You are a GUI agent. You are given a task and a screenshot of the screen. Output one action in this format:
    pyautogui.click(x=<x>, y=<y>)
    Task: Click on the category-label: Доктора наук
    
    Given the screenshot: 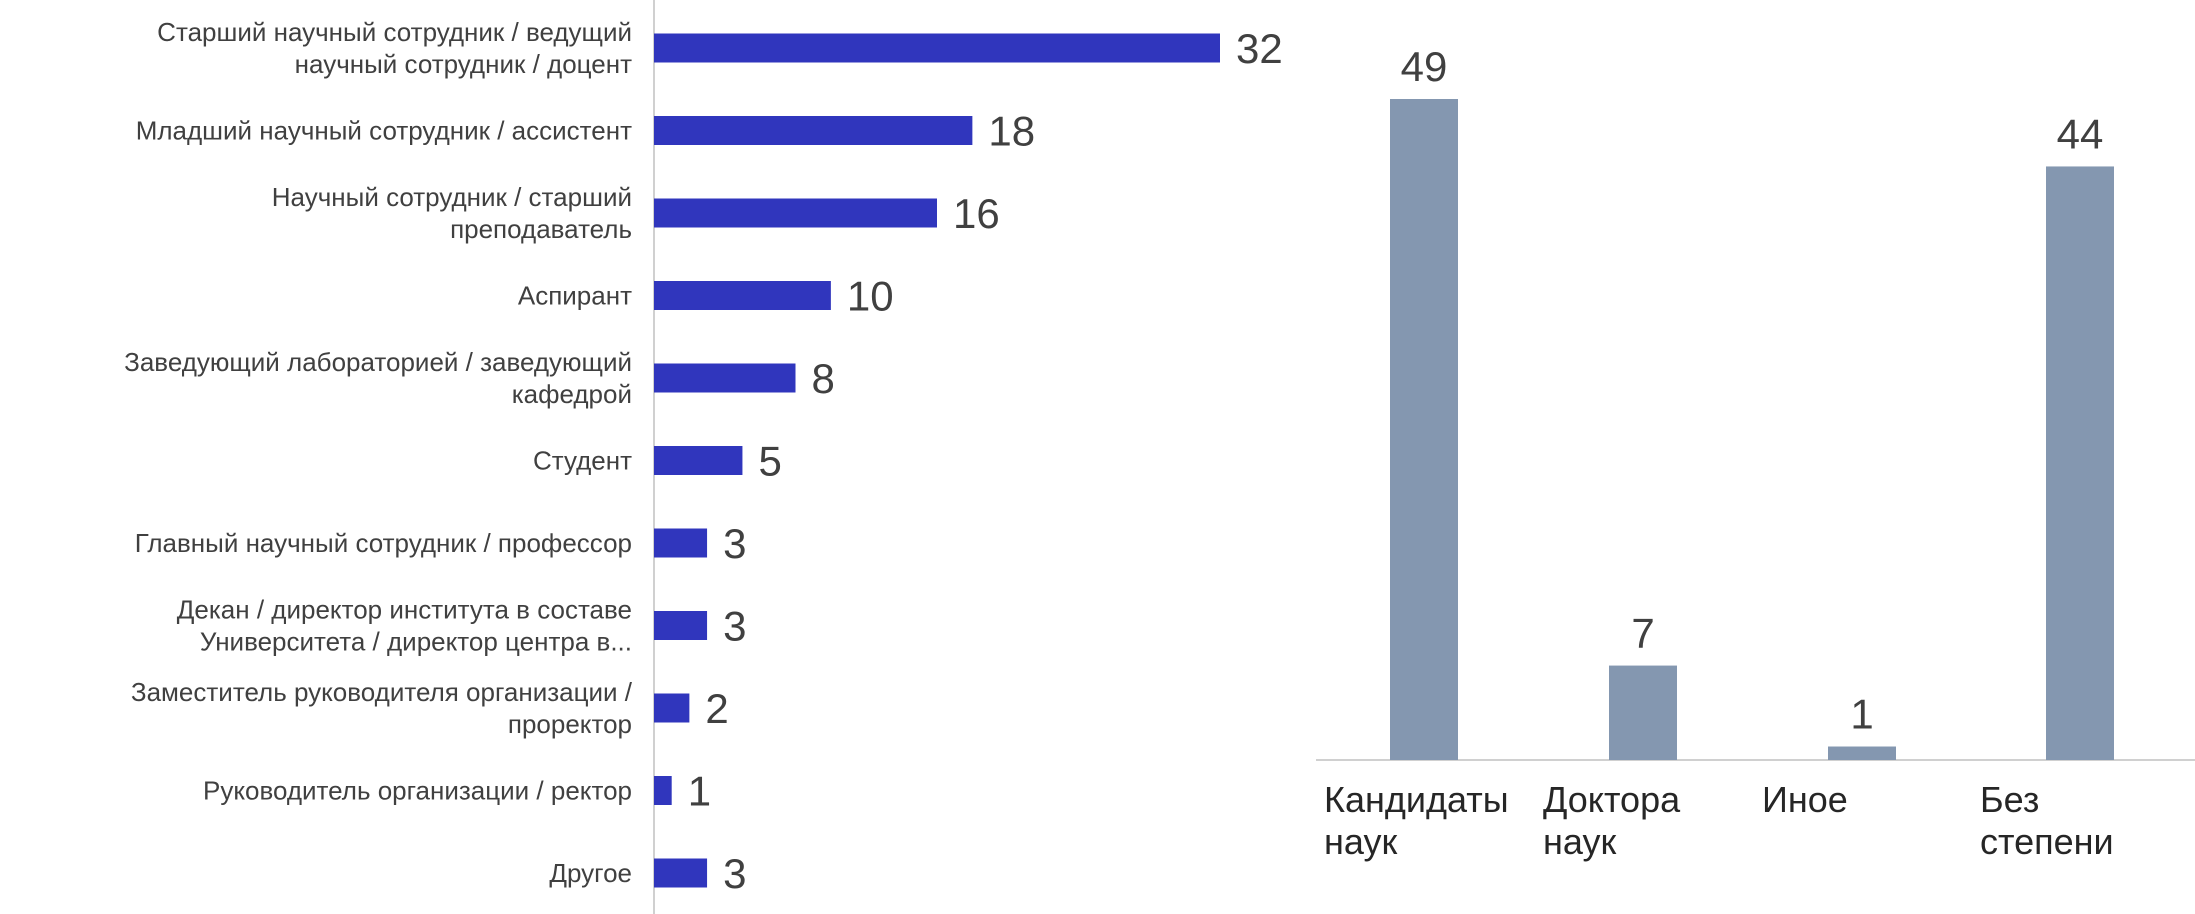 What is the action you would take?
    pyautogui.click(x=1612, y=820)
    